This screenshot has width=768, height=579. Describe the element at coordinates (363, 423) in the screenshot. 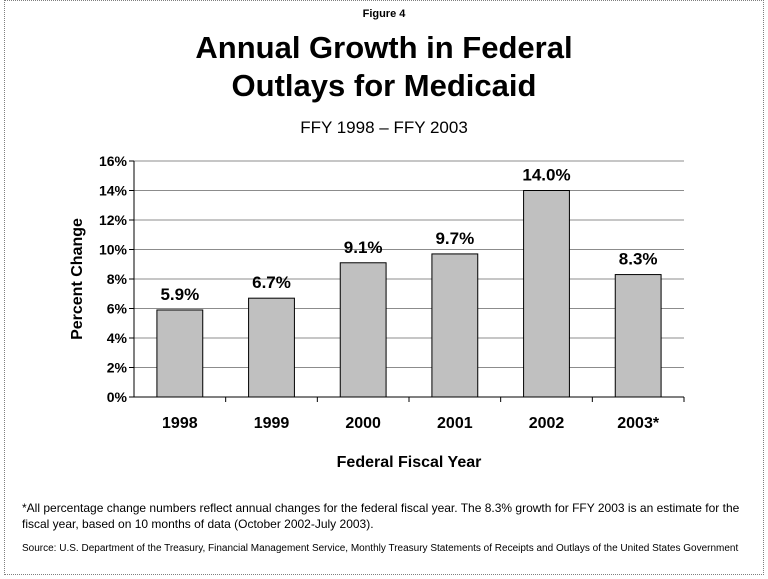

I see `x-tick-label: 2000` at that location.